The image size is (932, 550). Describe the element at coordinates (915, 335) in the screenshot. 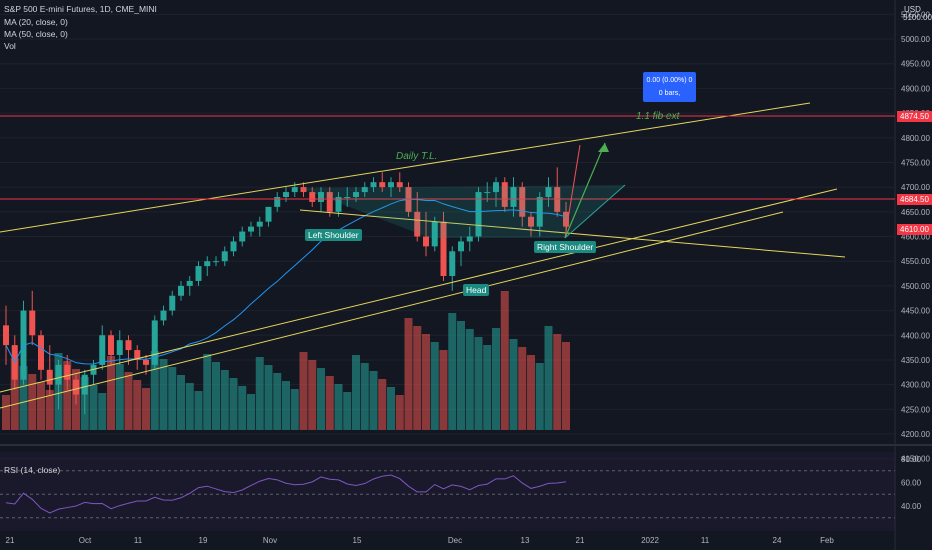

I see `price-tick-label: 4400.00` at that location.